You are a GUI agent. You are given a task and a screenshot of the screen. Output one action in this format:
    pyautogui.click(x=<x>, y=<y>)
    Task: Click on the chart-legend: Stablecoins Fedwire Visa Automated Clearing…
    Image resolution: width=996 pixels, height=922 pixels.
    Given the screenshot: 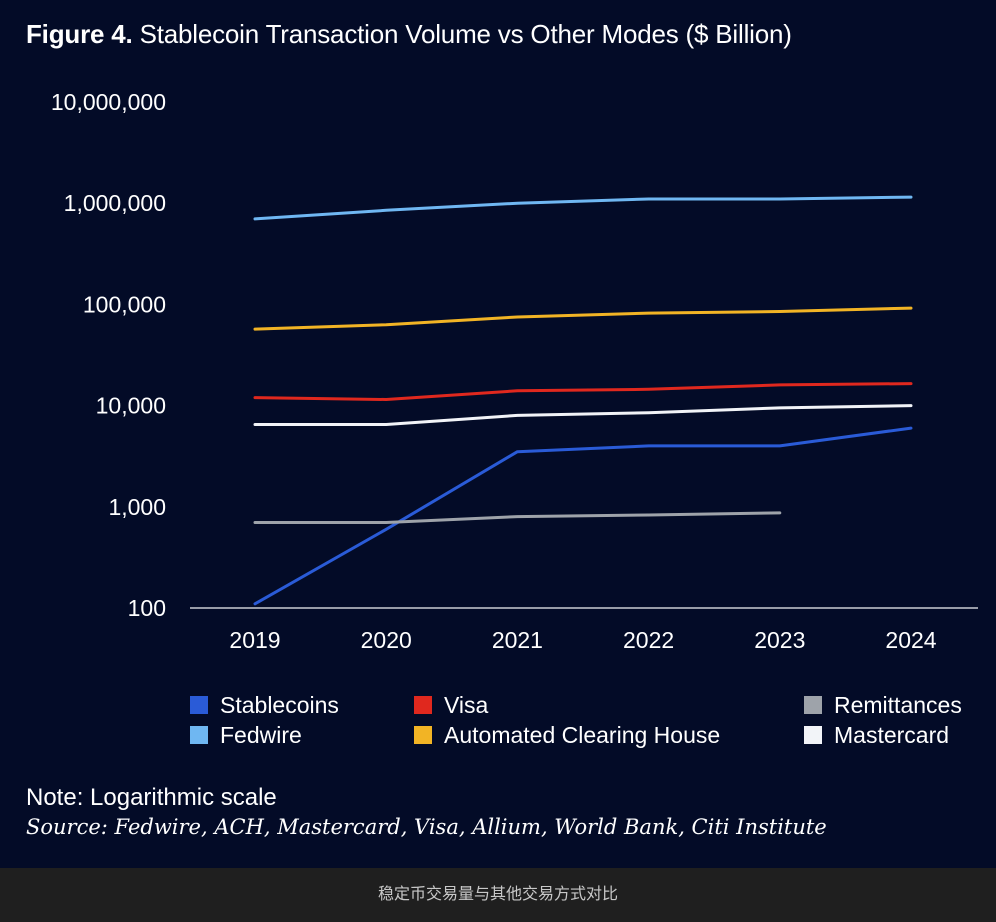 What is the action you would take?
    pyautogui.click(x=576, y=720)
    